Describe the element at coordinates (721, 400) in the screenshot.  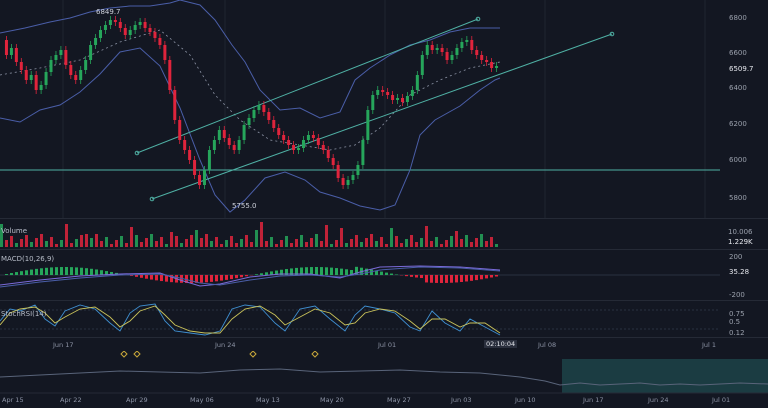
I see `nav-tick: Jul 01` at that location.